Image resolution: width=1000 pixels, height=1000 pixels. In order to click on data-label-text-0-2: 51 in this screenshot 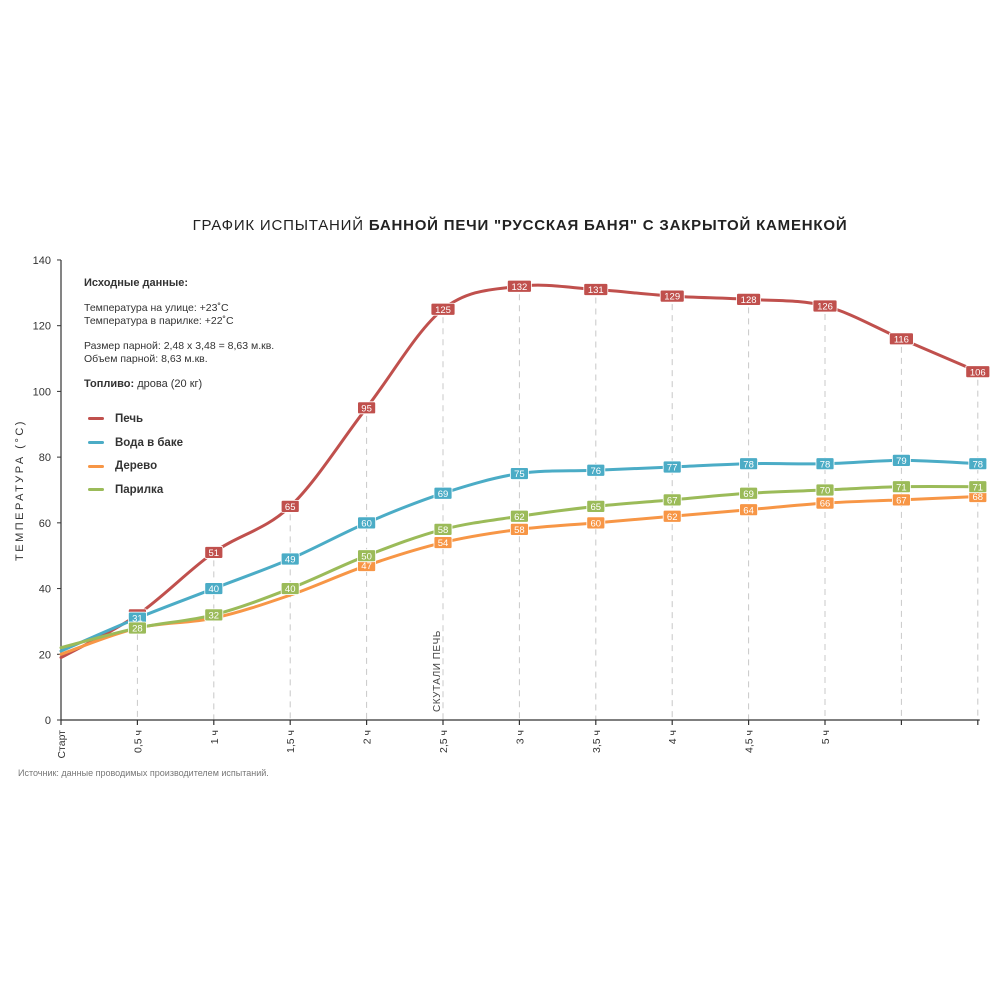, I will do `click(214, 553)`.